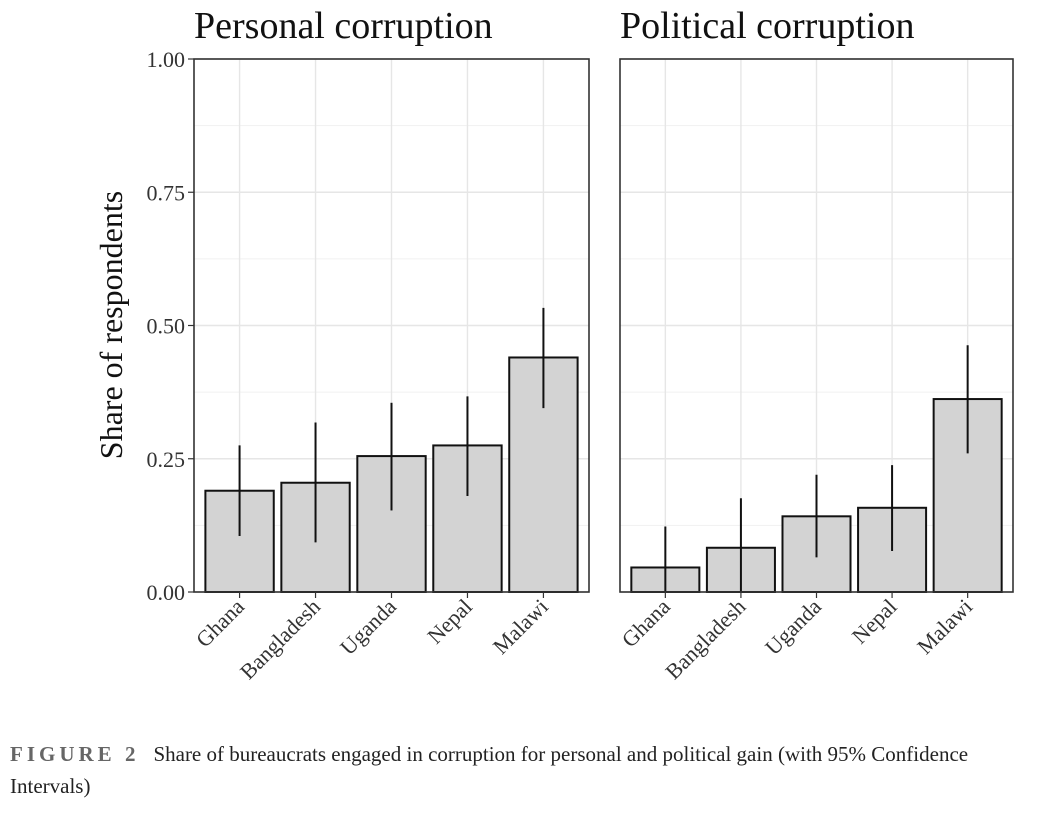 This screenshot has height=817, width=1051. I want to click on y-tick-label: 0.75, so click(166, 192).